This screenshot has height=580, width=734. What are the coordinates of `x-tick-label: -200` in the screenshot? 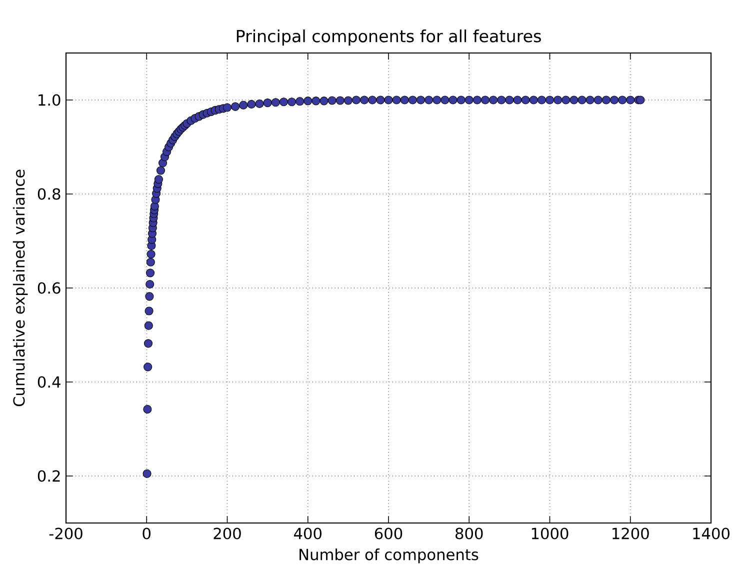 It's located at (65, 534).